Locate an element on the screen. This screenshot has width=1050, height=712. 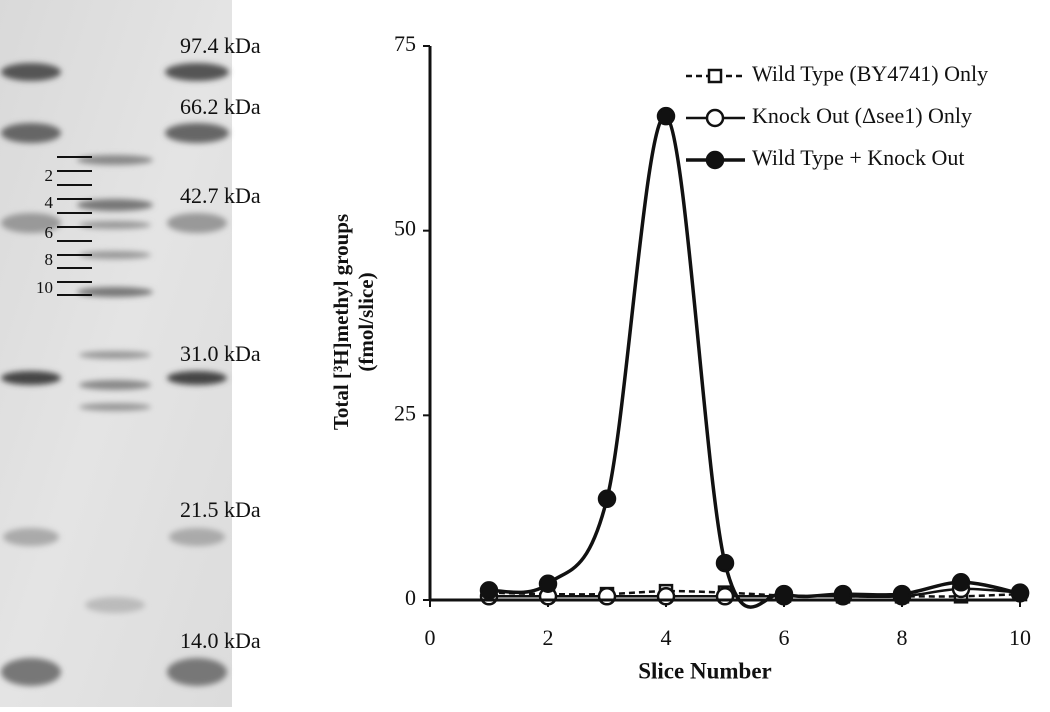
marker-label: 42.7 kDa is located at coordinates (220, 195).